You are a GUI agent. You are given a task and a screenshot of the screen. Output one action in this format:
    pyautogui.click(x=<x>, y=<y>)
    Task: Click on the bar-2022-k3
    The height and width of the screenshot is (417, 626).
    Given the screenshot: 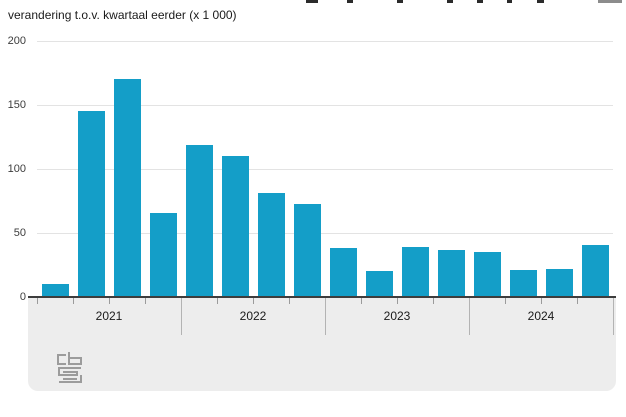 What is the action you would take?
    pyautogui.click(x=271, y=245)
    